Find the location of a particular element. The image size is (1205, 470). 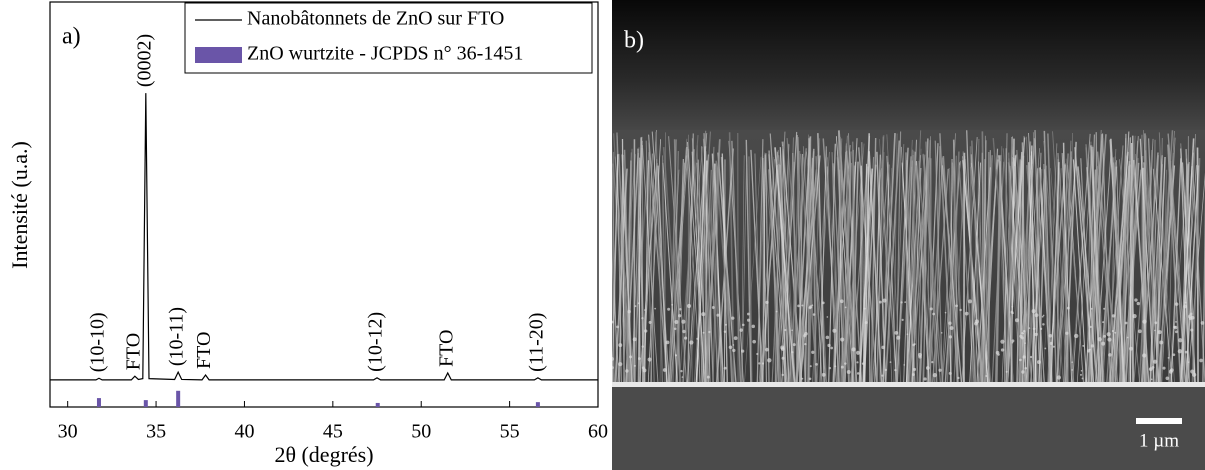

x-tick-label: 45 is located at coordinates (333, 432).